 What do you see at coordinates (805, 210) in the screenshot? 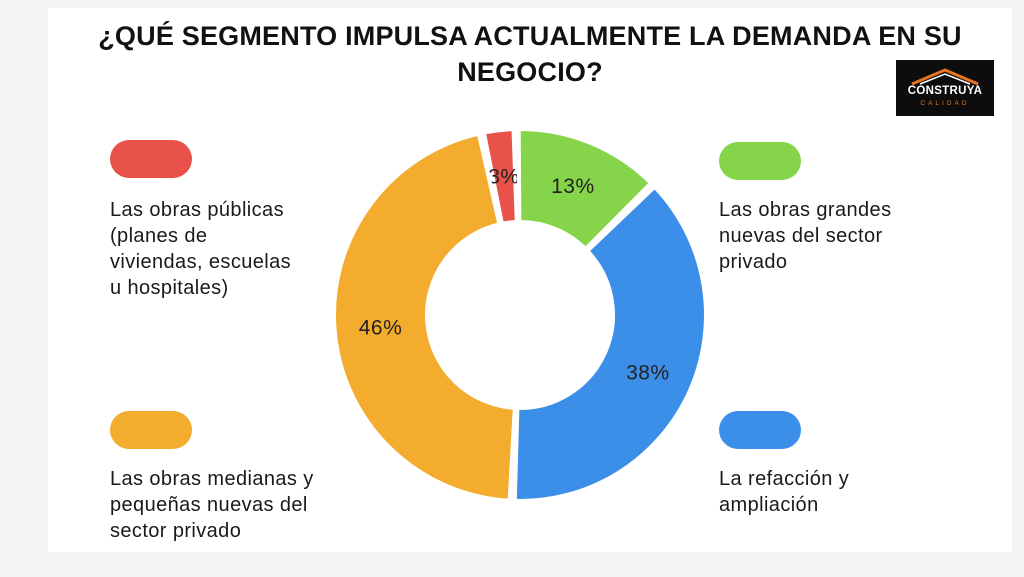
I see `legend-line: Las obras grandes` at bounding box center [805, 210].